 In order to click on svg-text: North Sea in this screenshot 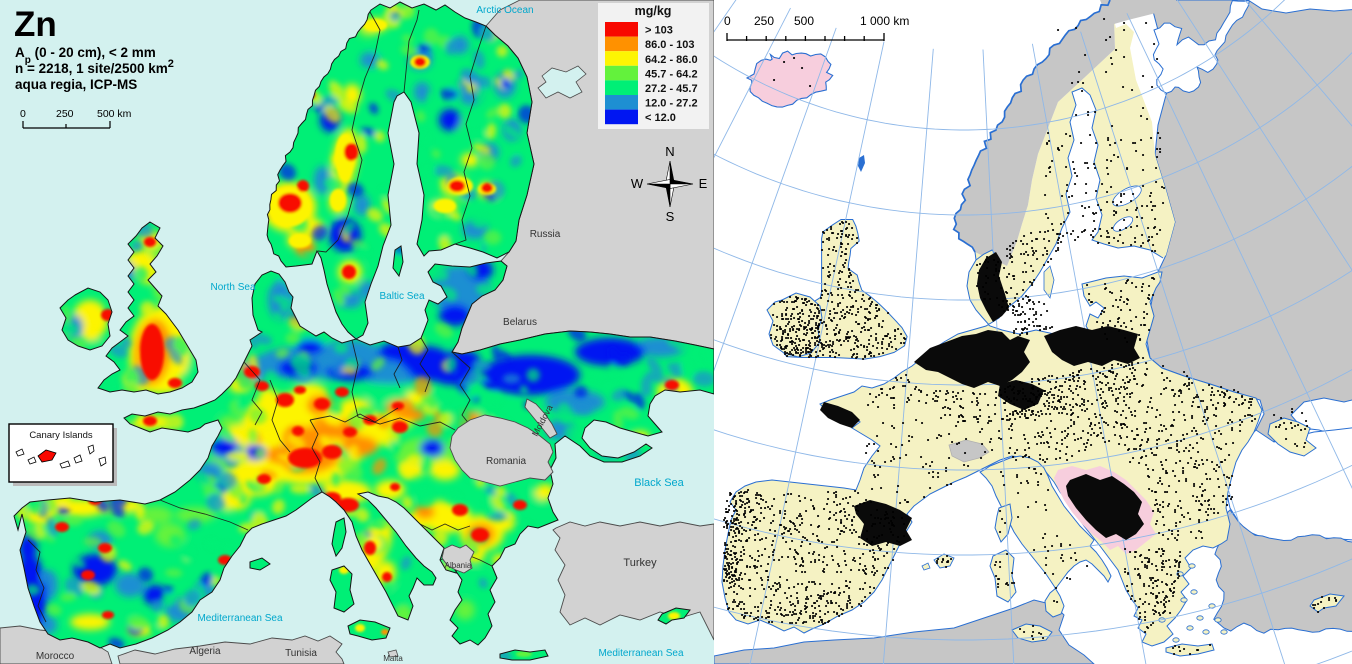, I will do `click(232, 287)`.